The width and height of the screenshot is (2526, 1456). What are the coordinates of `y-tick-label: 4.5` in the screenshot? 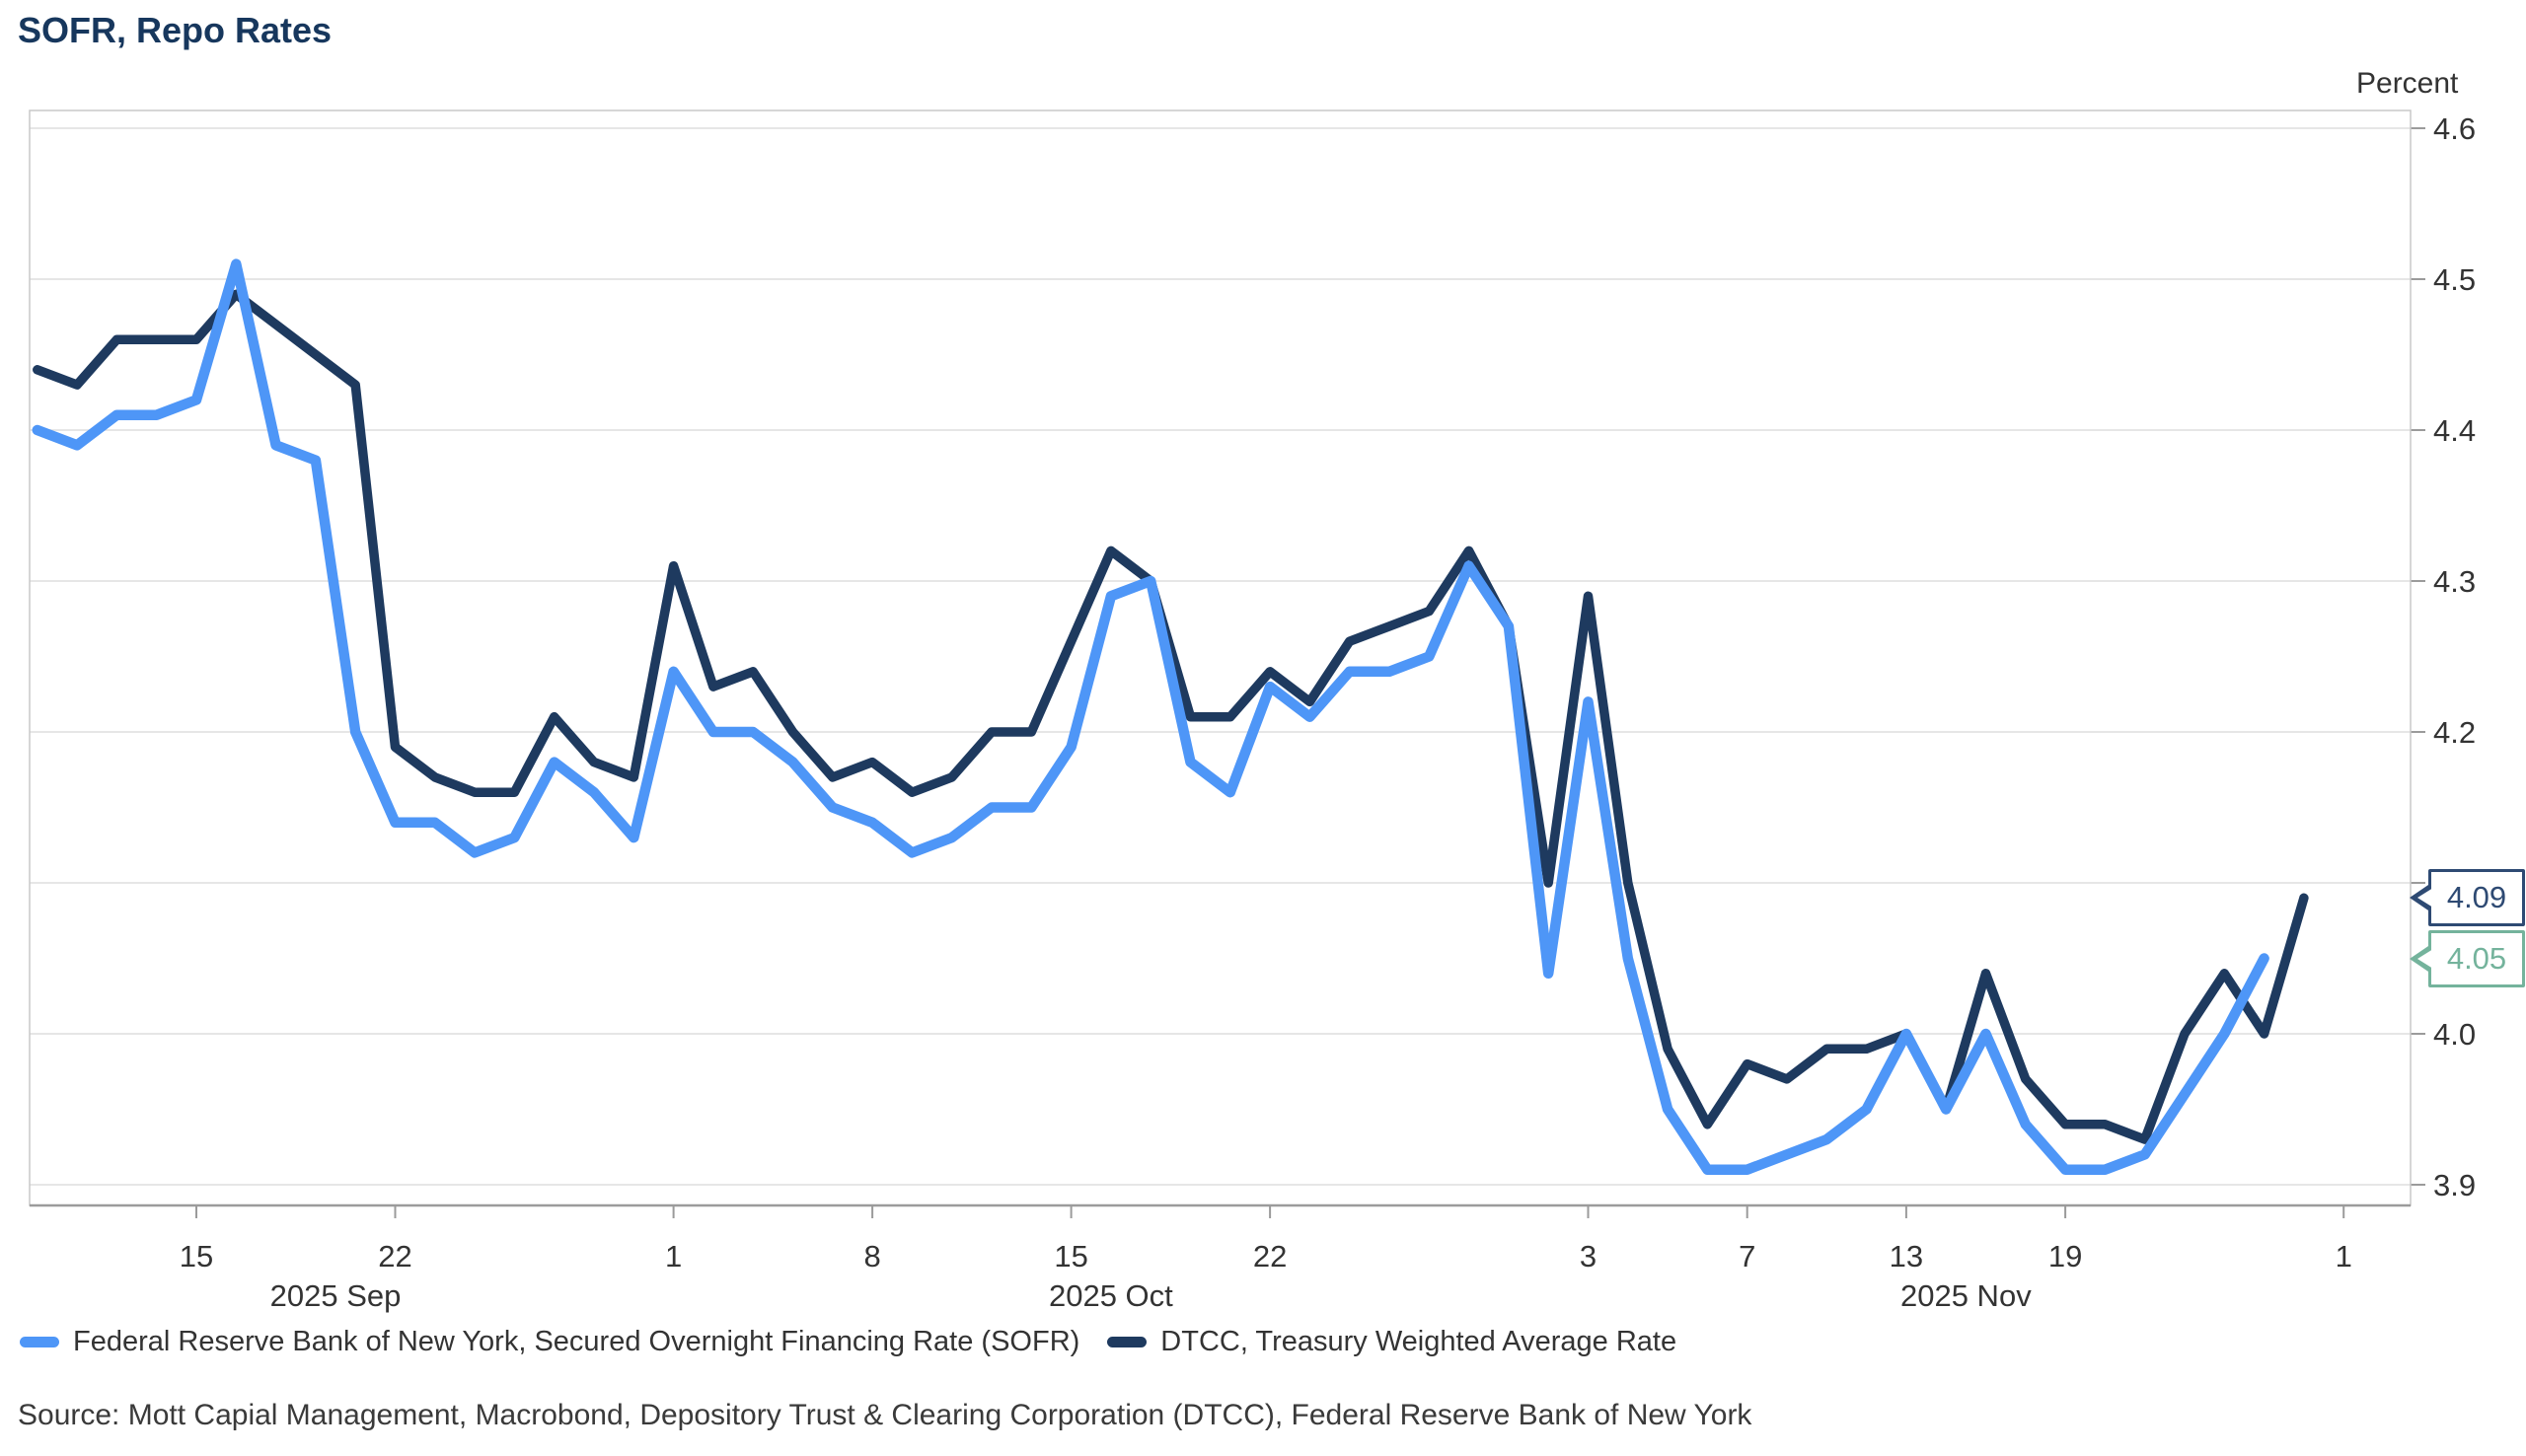 It's located at (2454, 279).